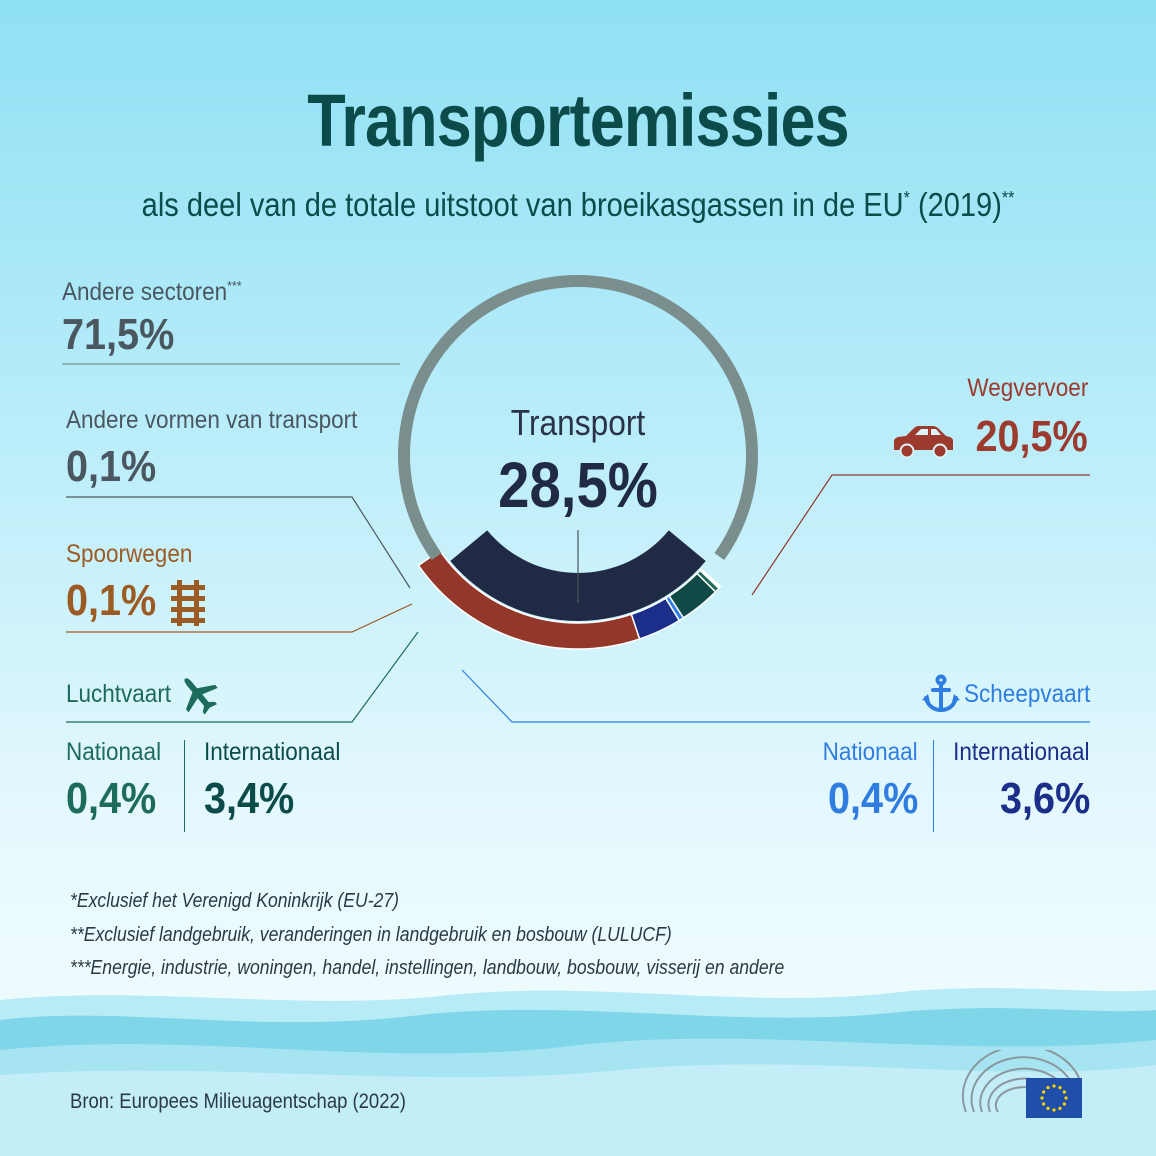 The image size is (1156, 1156). I want to click on andere-vormen-label: Andere vormen van transport, so click(212, 420).